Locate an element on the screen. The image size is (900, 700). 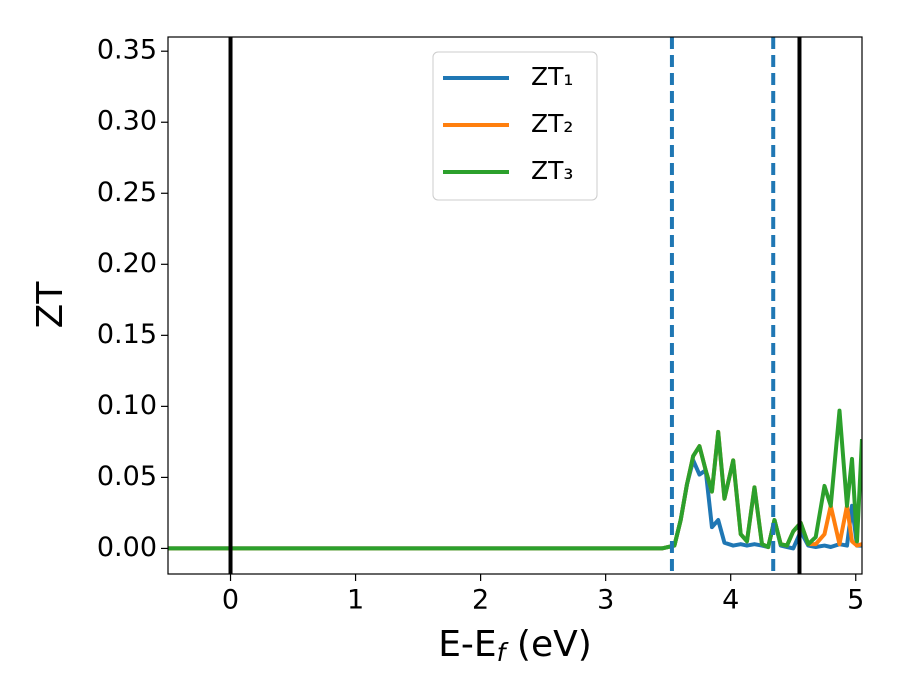
x-tick-label: 2 is located at coordinates (480, 600).